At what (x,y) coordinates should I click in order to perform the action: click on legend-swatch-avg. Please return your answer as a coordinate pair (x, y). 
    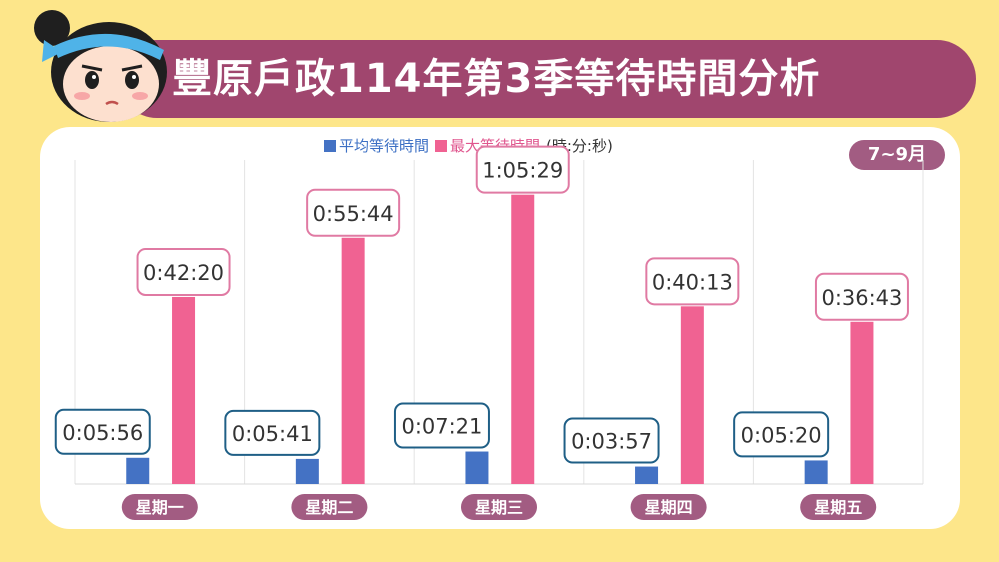
    Looking at the image, I should click on (330, 146).